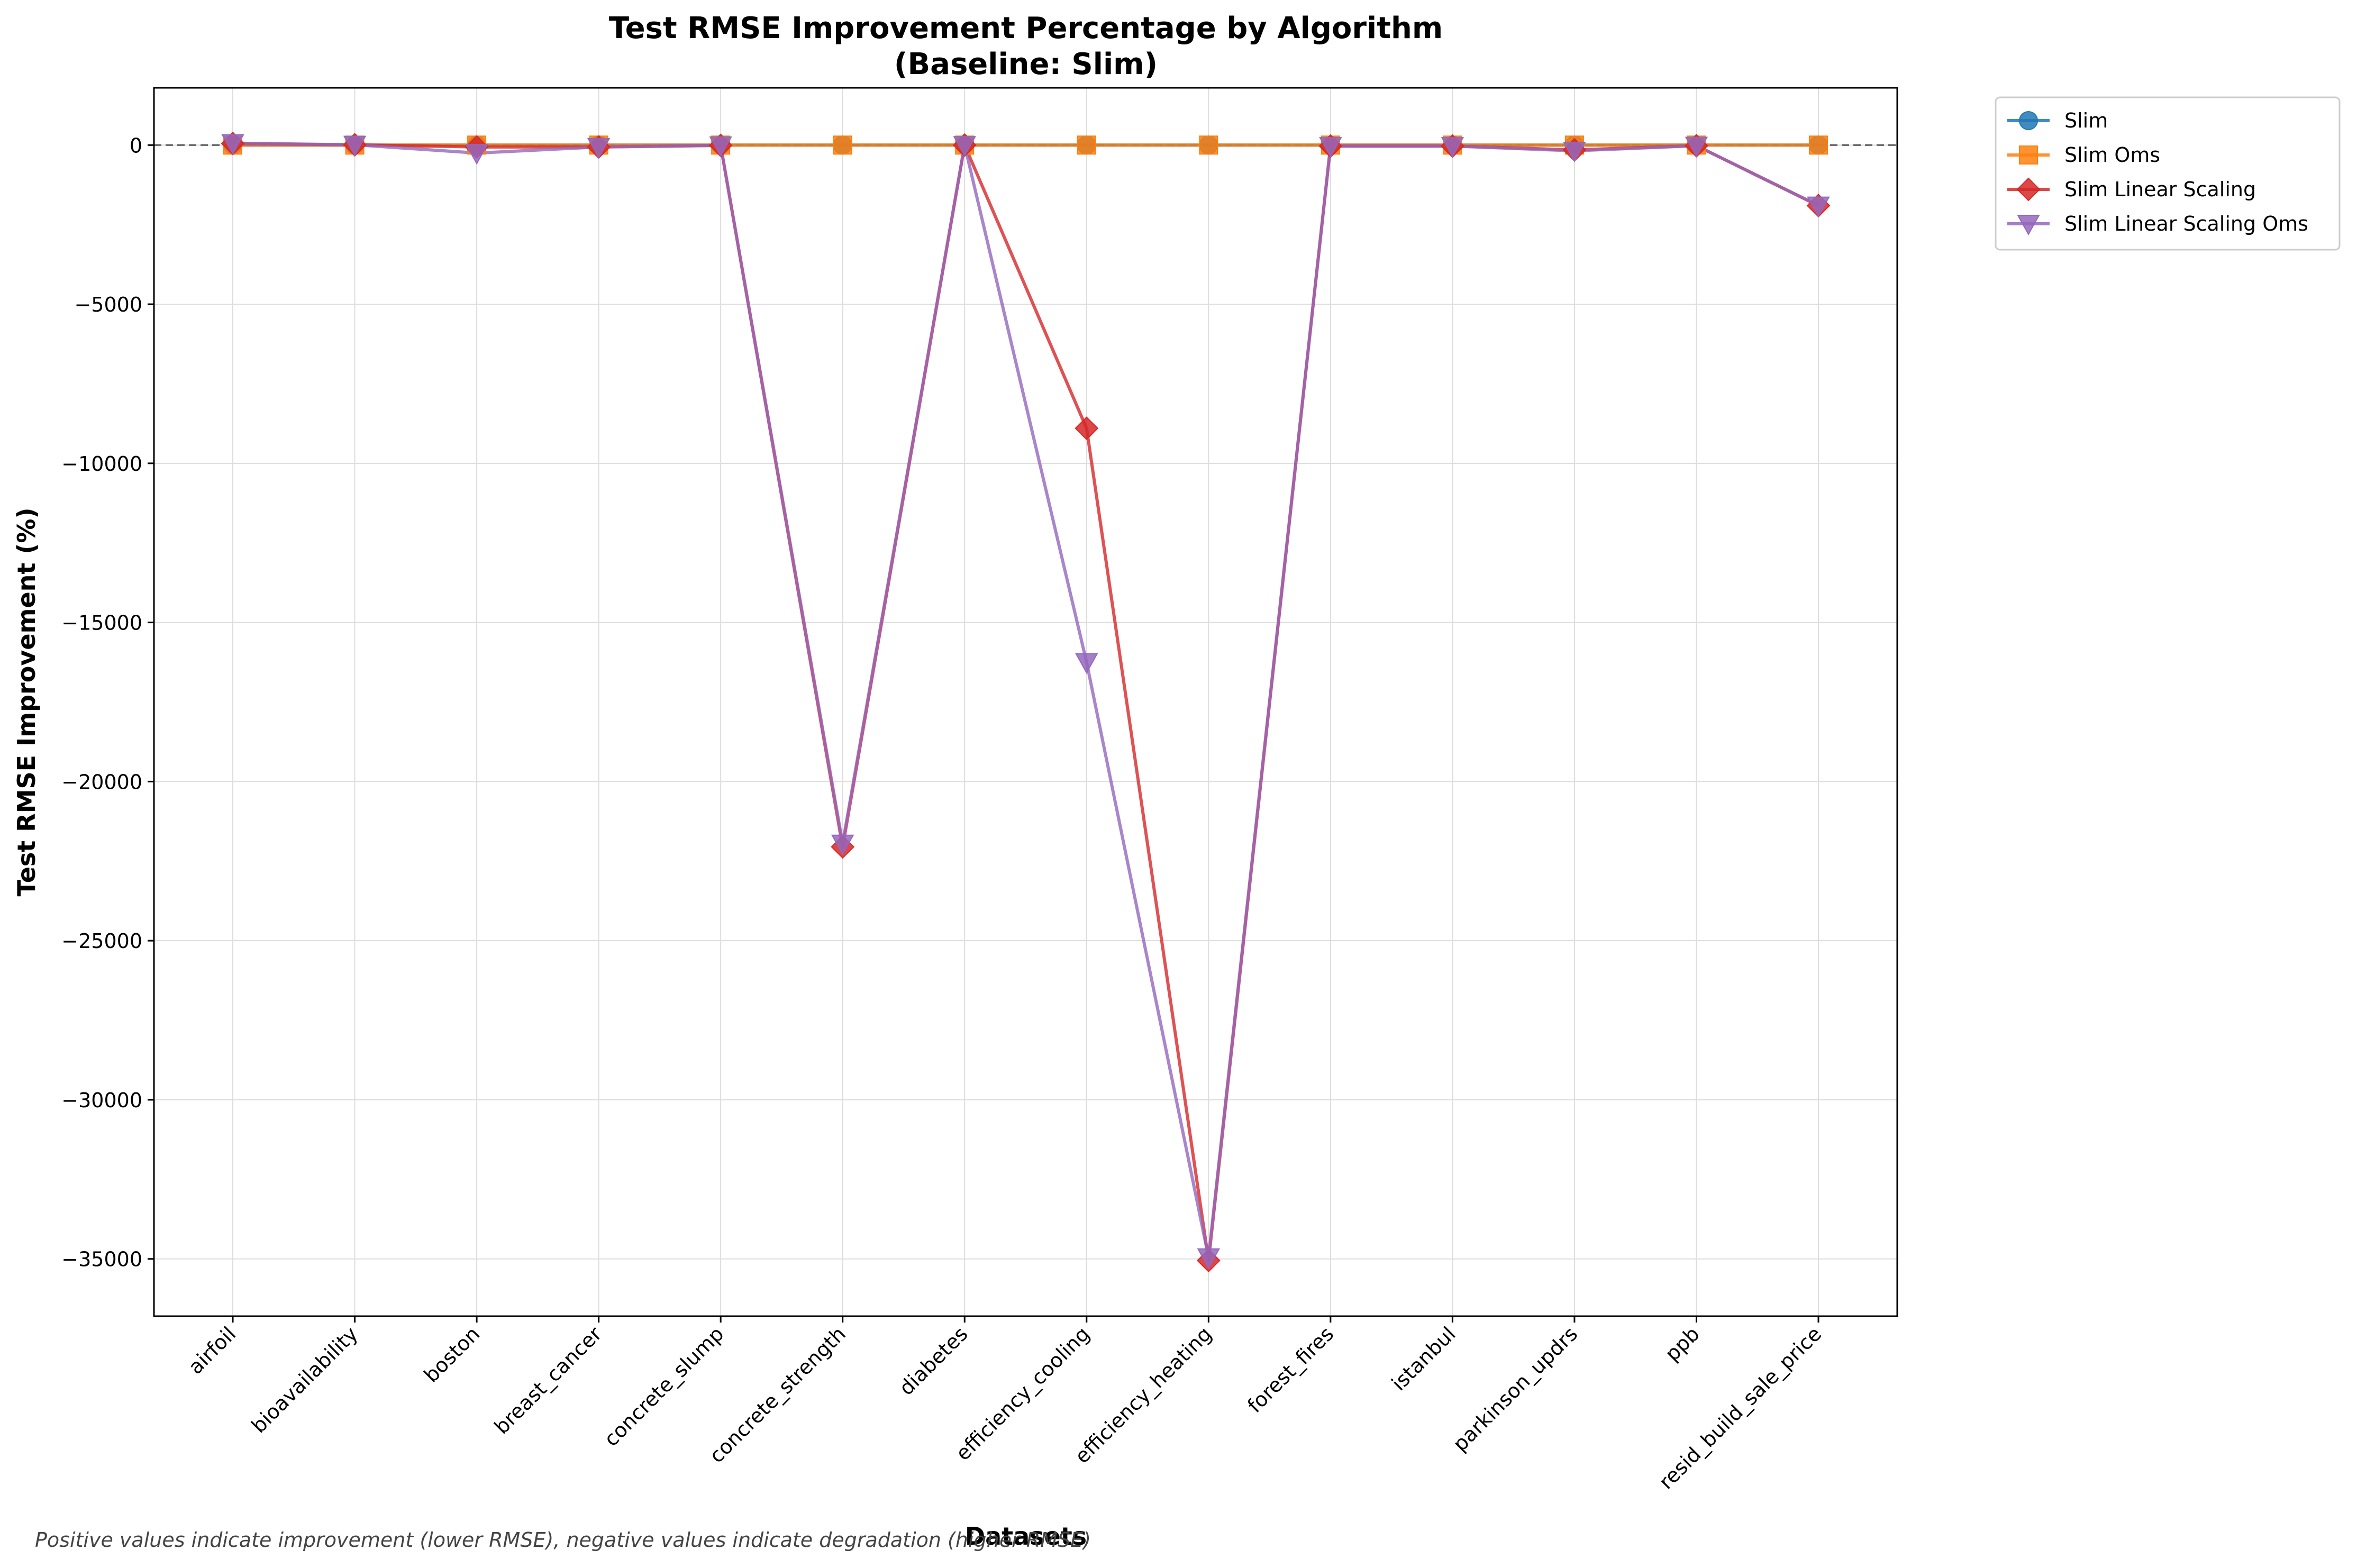  Describe the element at coordinates (2028, 120) in the screenshot. I see `legend-marker-slim` at that location.